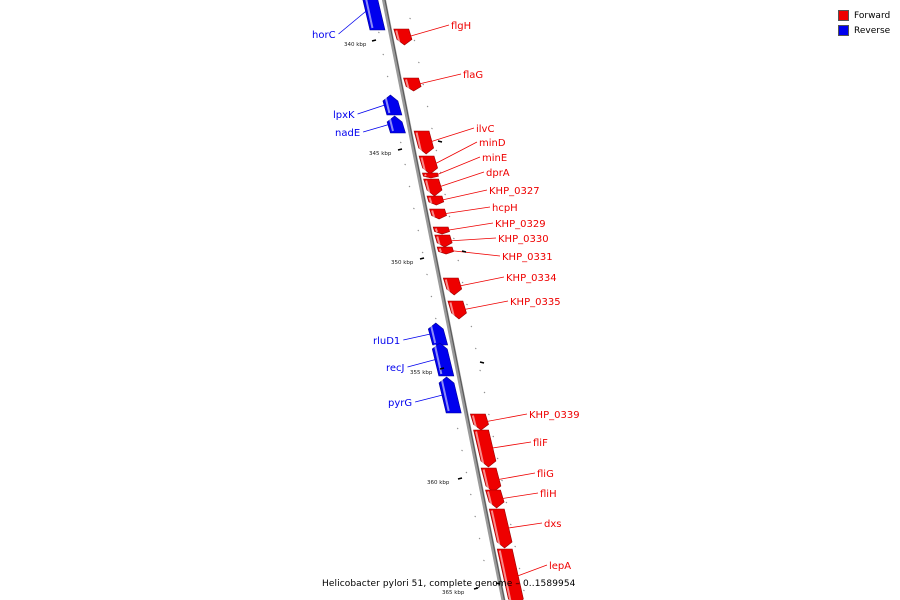 The image size is (900, 600). I want to click on scale-label: 340 kbp, so click(355, 45).